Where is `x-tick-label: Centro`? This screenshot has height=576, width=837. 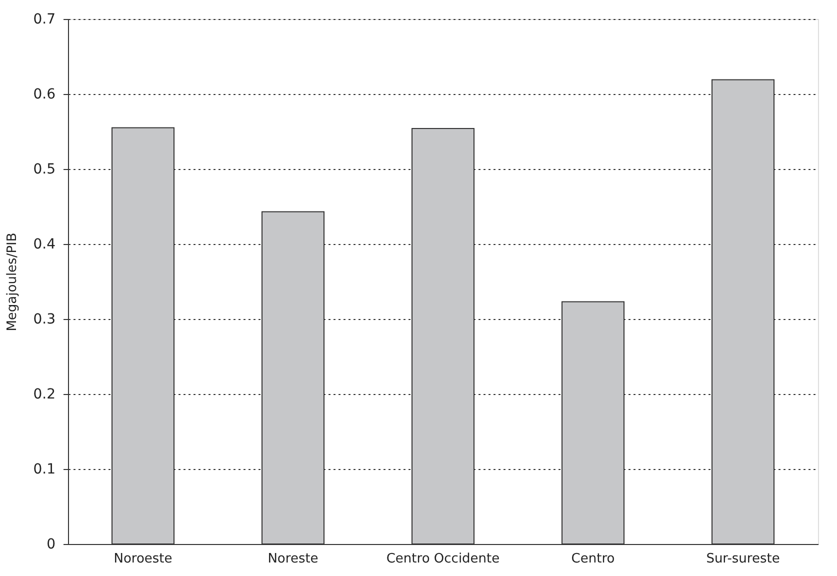
x-tick-label: Centro is located at coordinates (593, 559).